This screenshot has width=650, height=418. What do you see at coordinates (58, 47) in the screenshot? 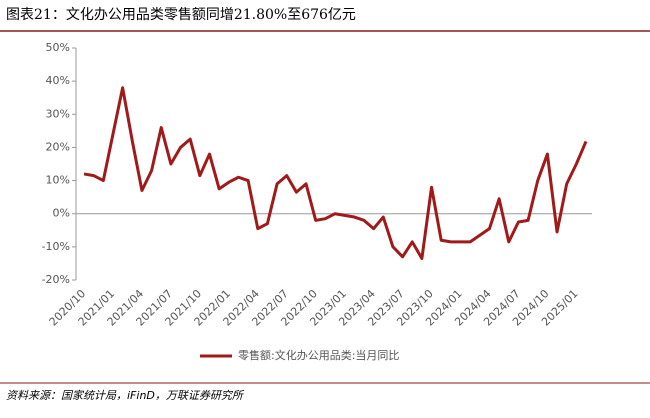
I see `y-tick-label: 50%` at bounding box center [58, 47].